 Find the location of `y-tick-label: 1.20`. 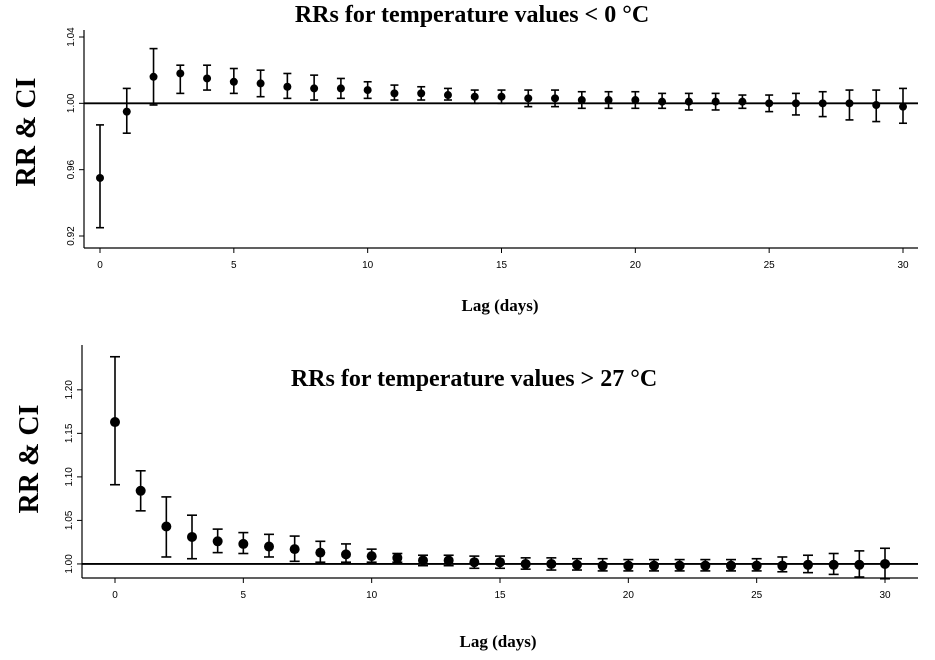

y-tick-label: 1.20 is located at coordinates (69, 390).